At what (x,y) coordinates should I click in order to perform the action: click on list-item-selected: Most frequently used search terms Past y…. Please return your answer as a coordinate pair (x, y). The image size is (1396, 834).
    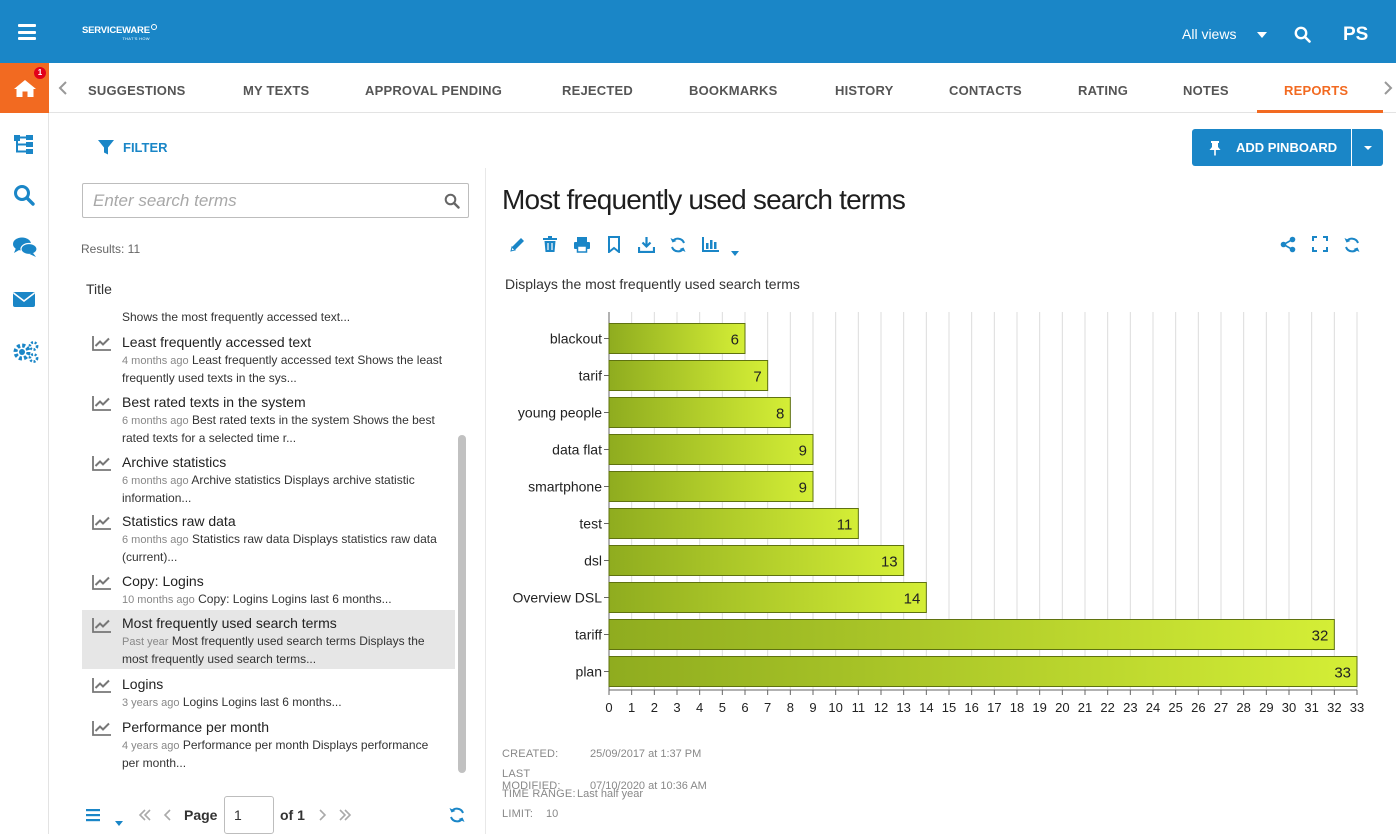
    Looking at the image, I should click on (268, 639).